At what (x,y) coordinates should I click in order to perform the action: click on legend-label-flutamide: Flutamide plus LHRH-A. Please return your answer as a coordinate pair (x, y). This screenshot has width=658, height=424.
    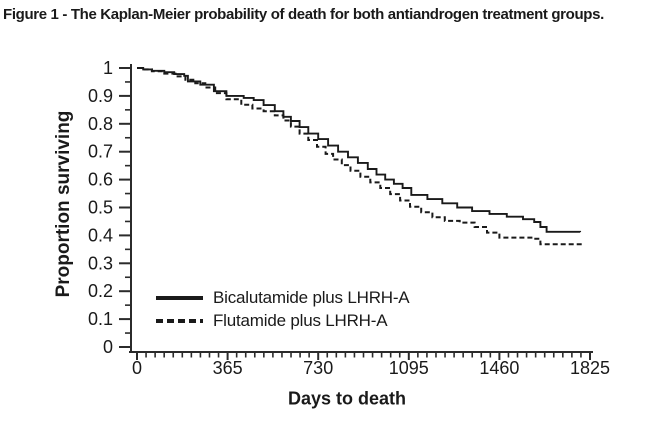
    Looking at the image, I should click on (300, 320).